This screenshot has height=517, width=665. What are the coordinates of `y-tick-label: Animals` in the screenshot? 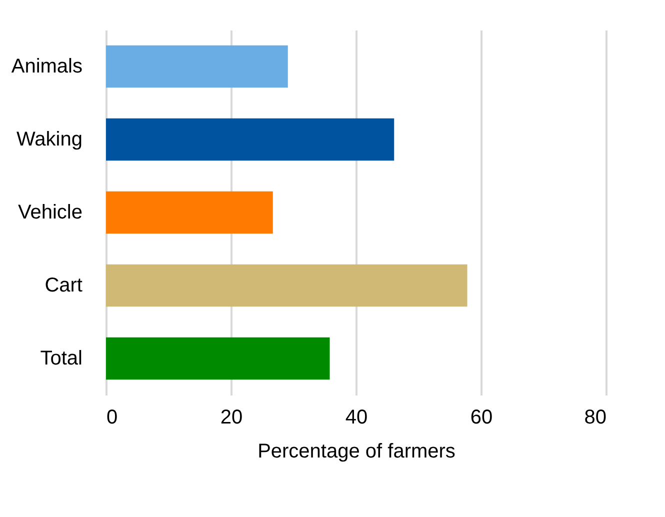 It's located at (46, 67).